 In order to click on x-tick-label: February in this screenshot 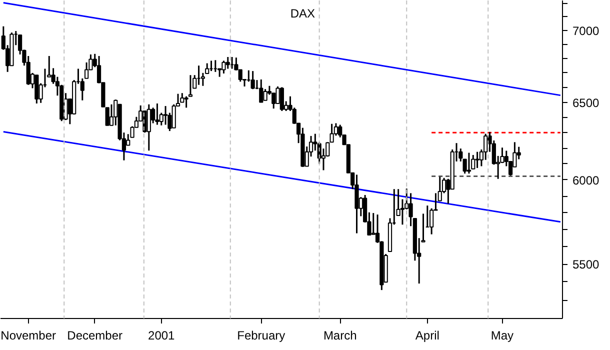, I will do `click(261, 335)`.